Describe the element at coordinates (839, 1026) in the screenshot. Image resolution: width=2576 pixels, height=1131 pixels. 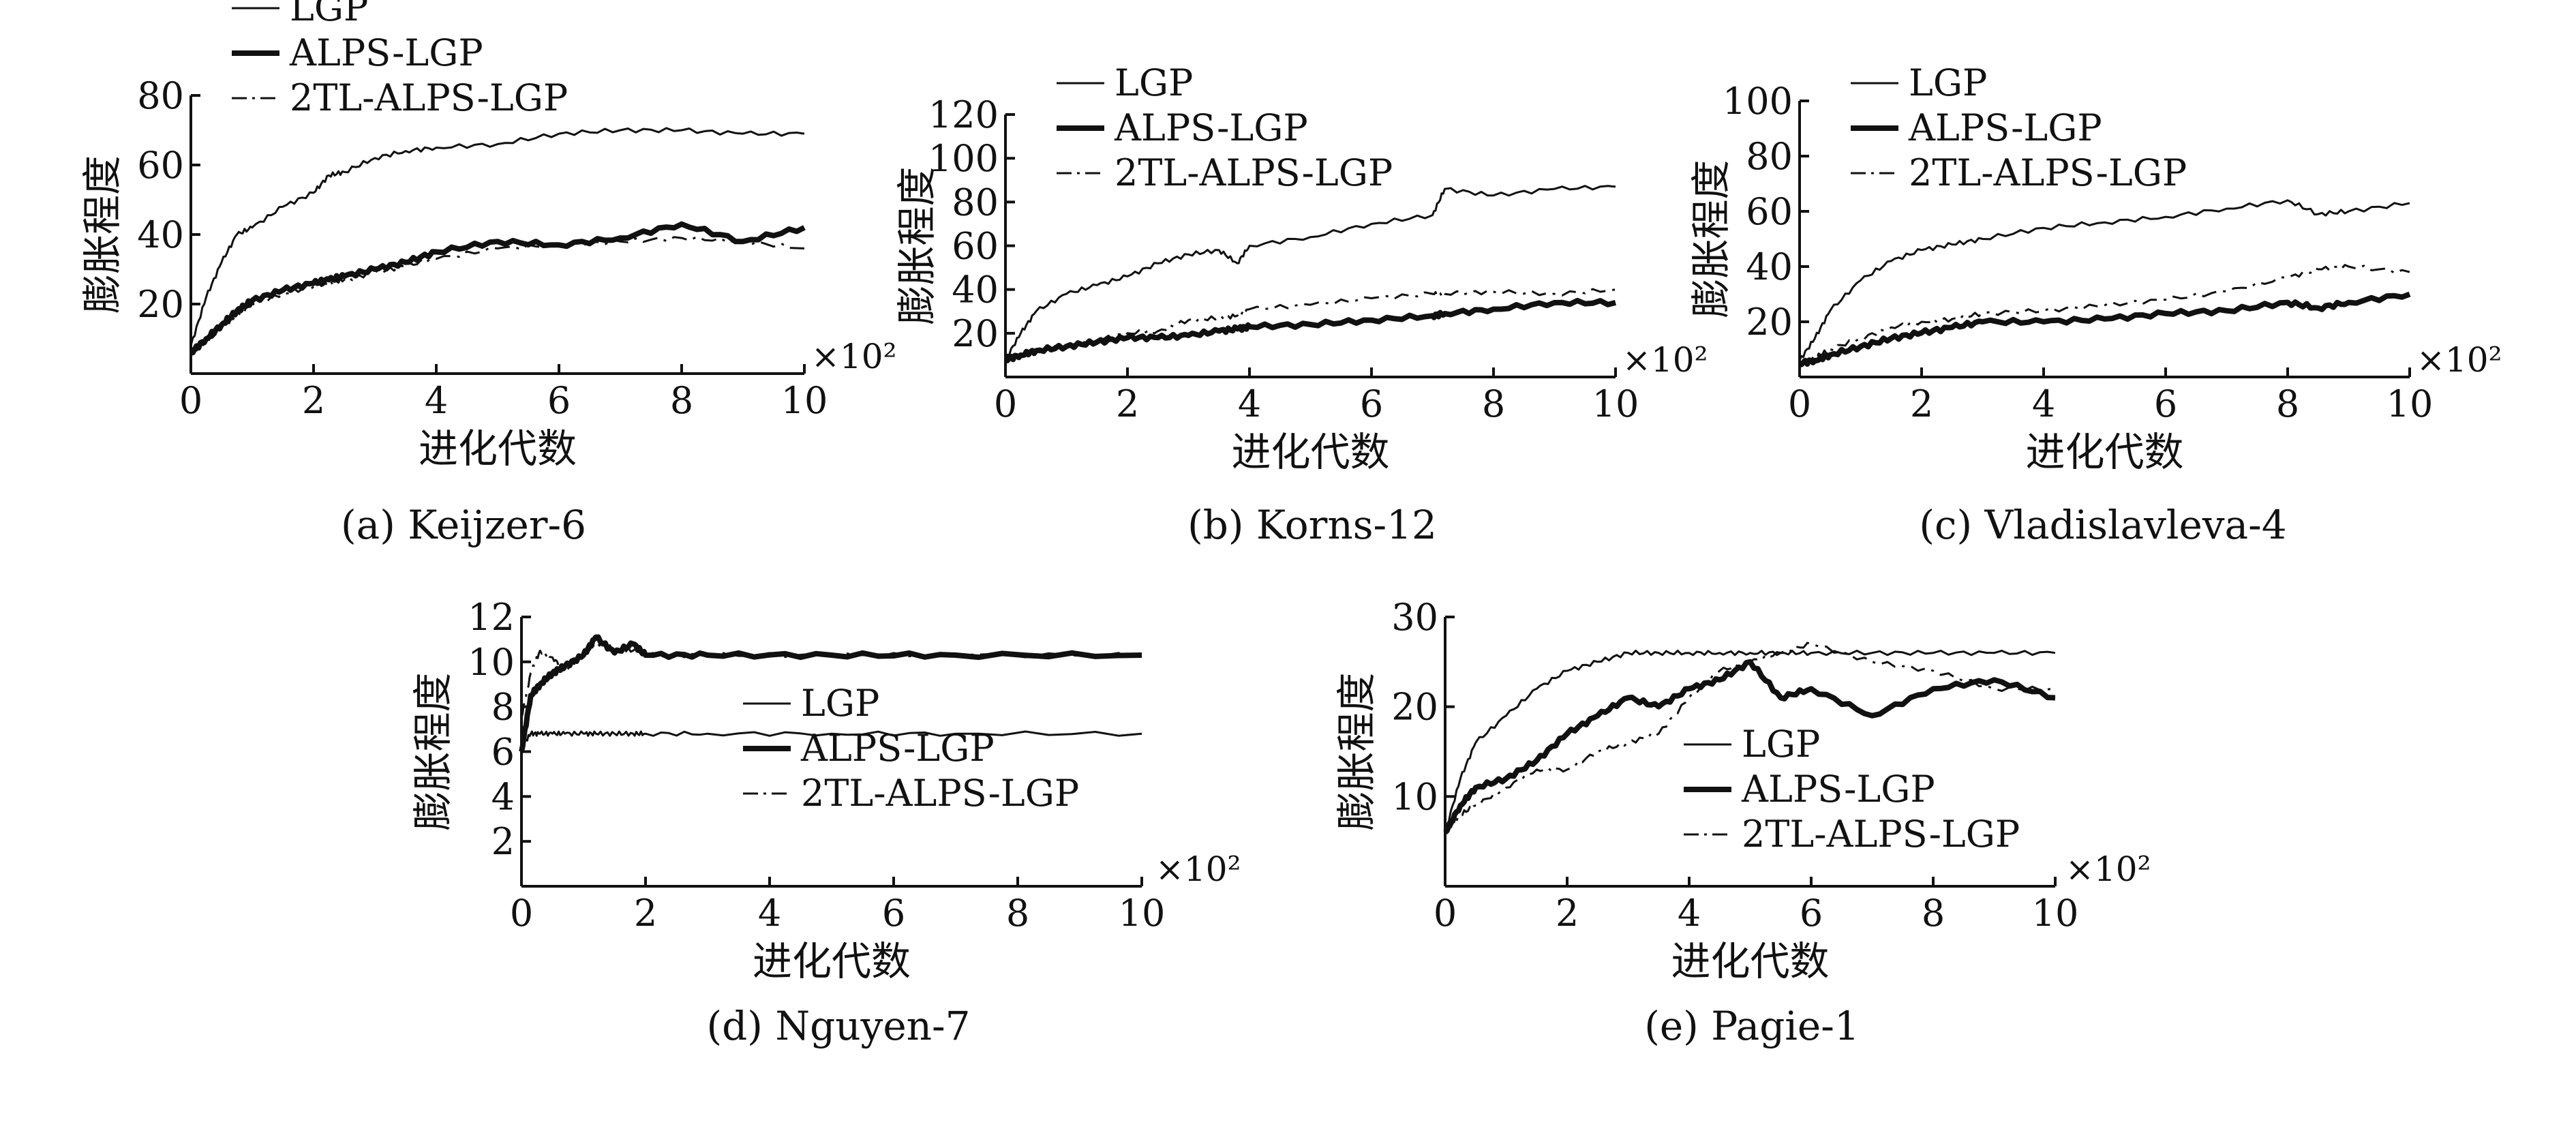
I see `chart-caption: (d) Nguyen-7` at that location.